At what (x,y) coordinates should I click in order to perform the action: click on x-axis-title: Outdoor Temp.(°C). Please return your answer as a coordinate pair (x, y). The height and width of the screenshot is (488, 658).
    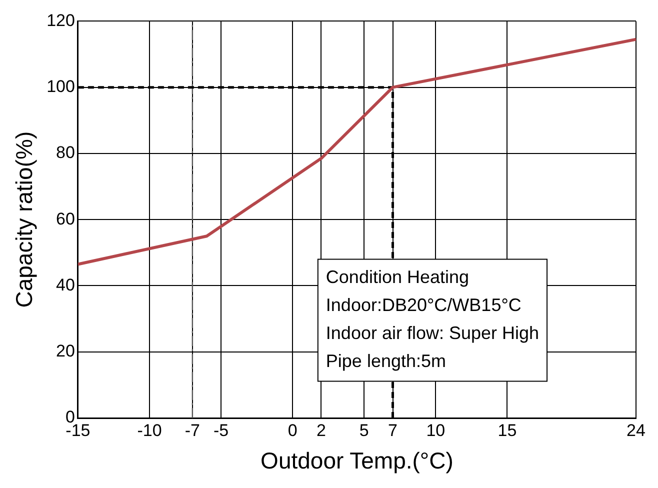
    Looking at the image, I should click on (357, 461).